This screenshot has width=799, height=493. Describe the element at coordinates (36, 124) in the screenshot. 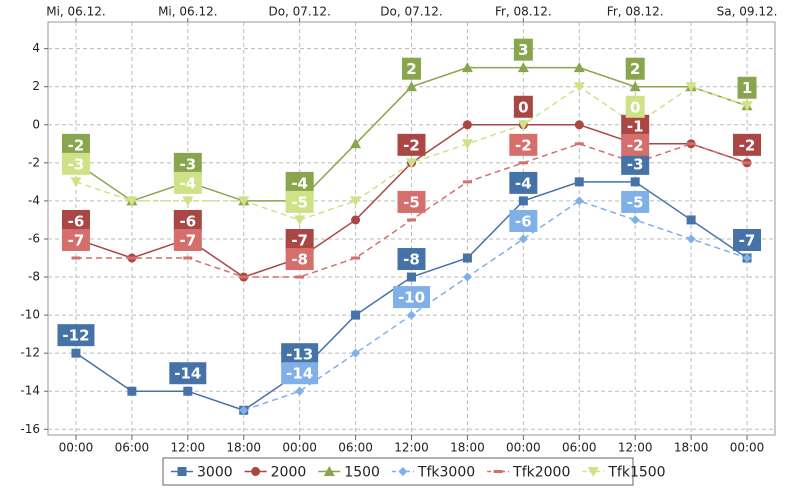

I see `y-tick-label: 0` at that location.